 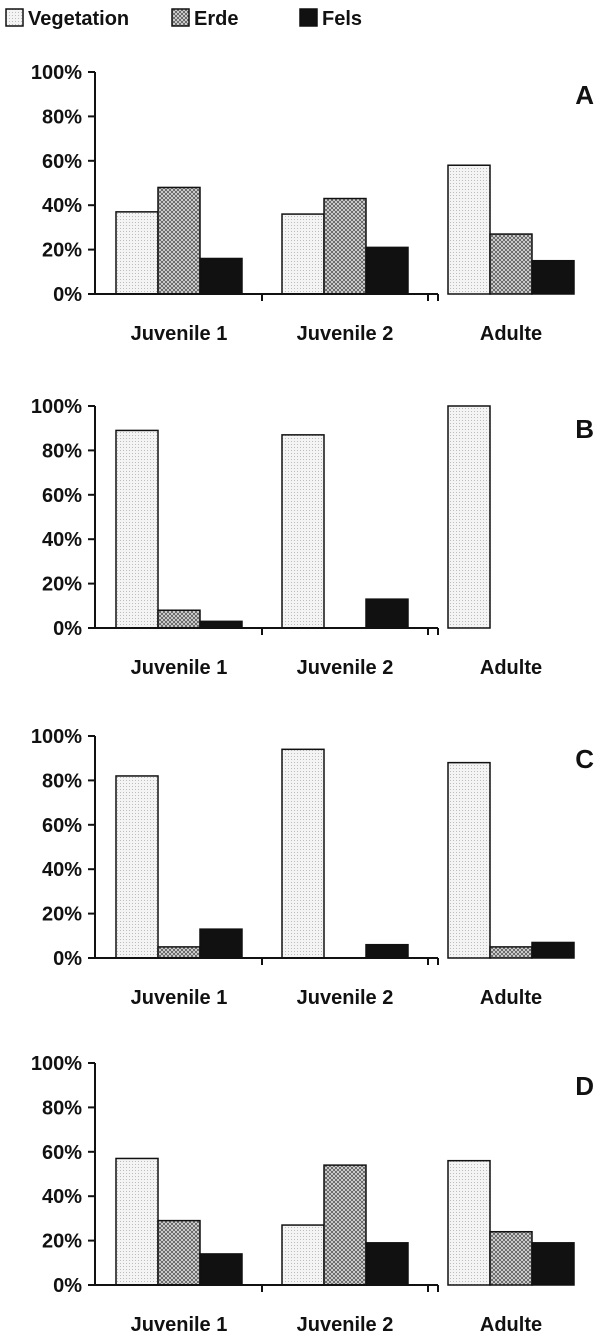 I want to click on legend-swatch-vegetation, so click(x=14, y=17).